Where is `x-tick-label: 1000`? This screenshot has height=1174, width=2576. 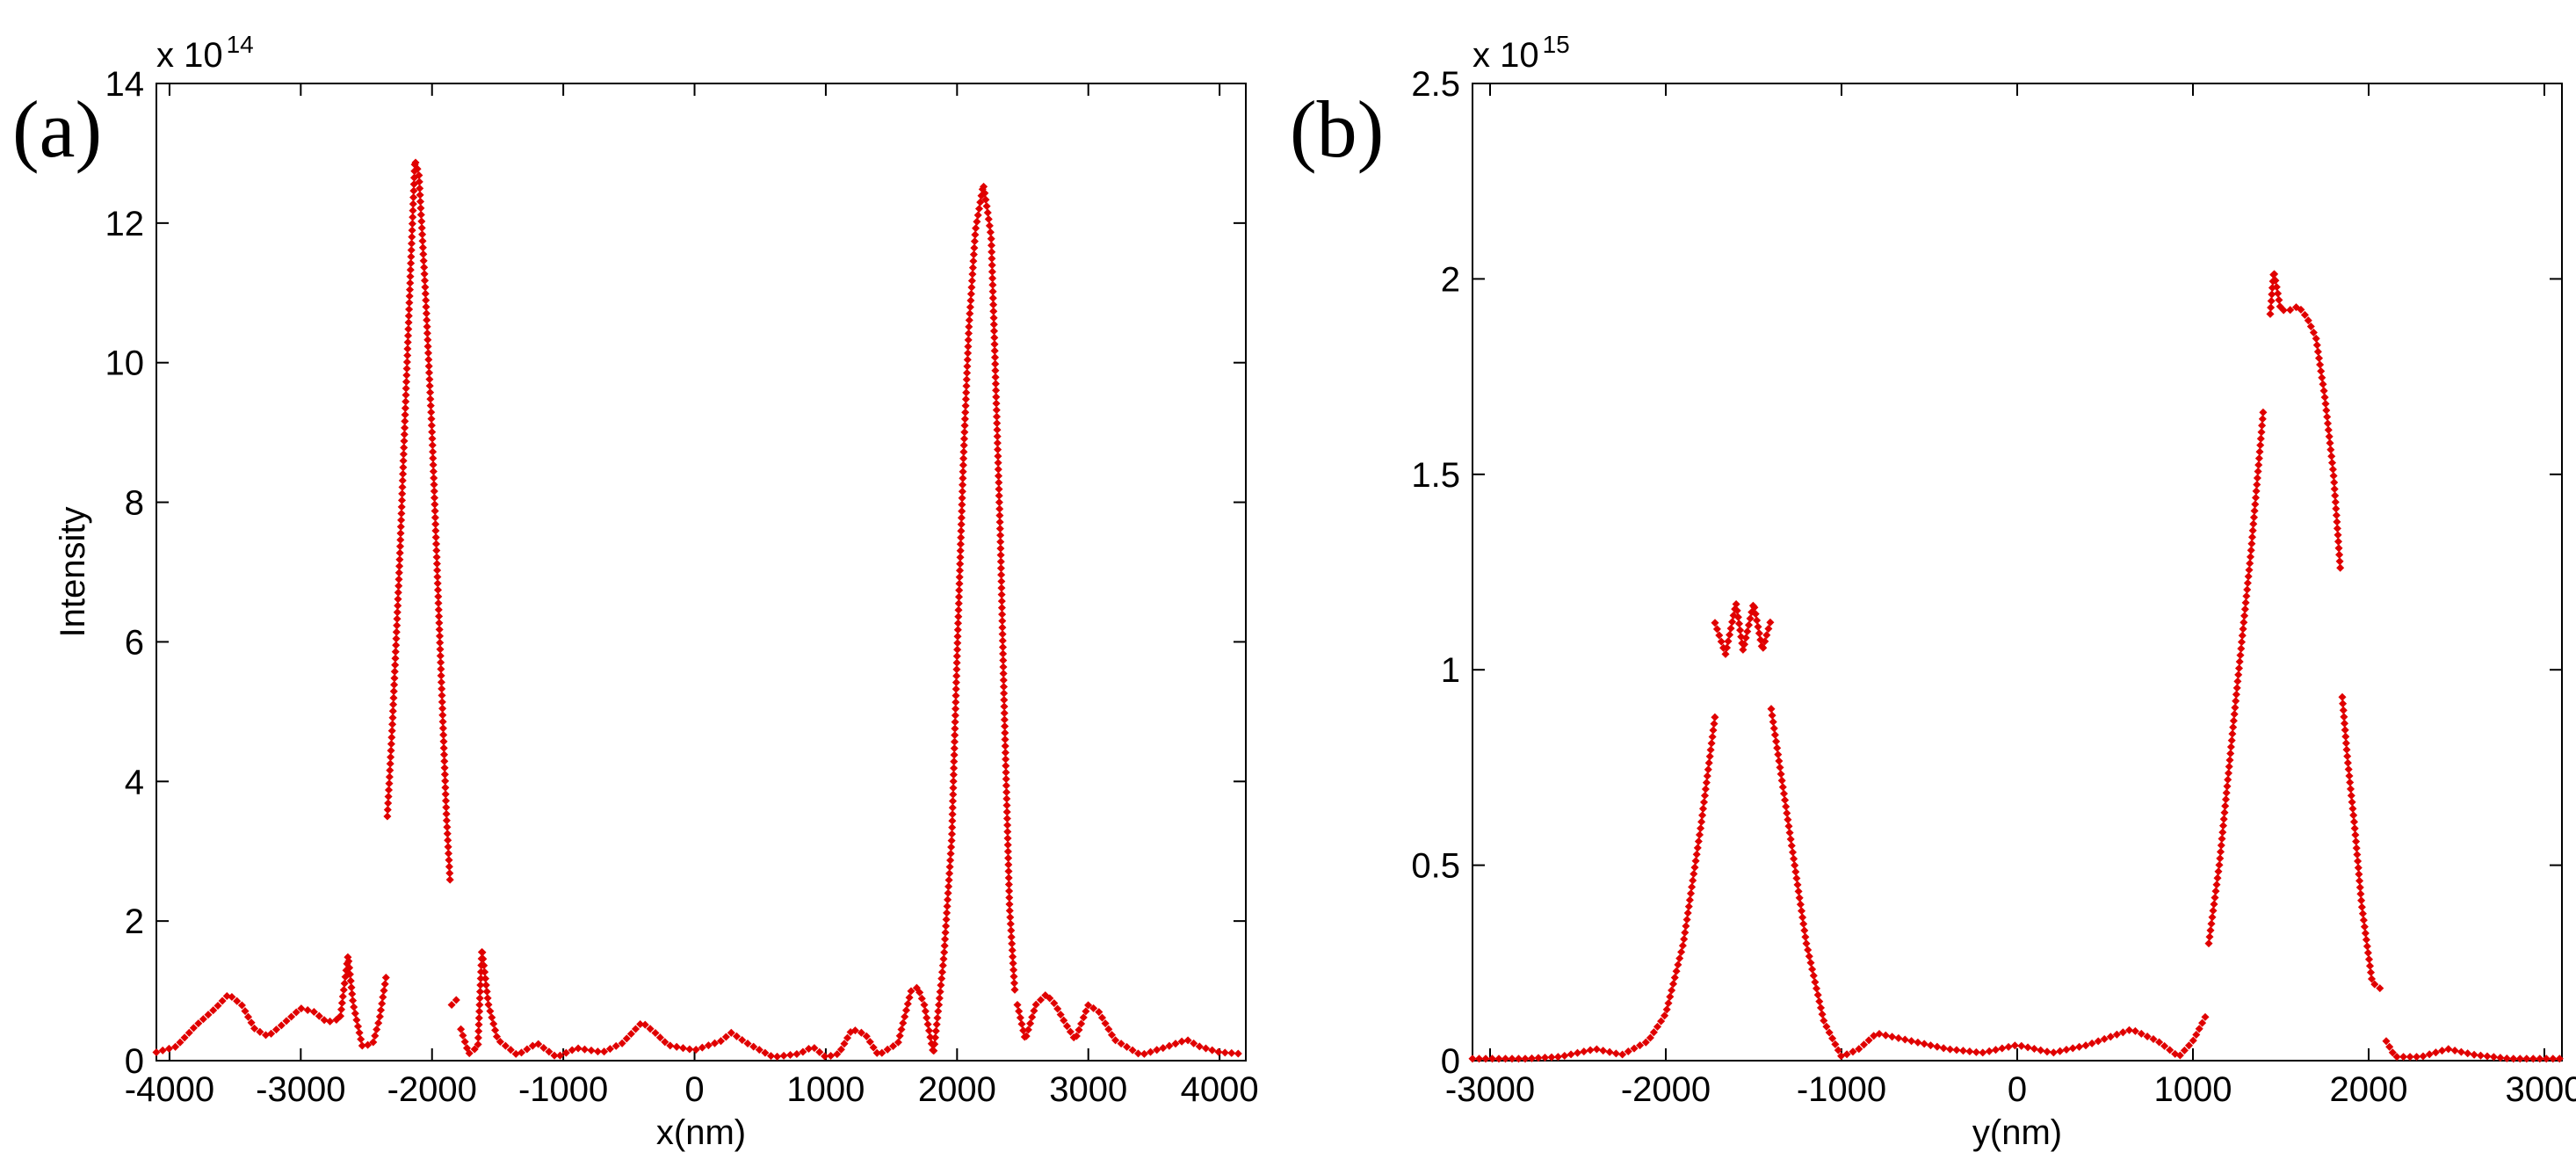
x-tick-label: 1000 is located at coordinates (2193, 1089).